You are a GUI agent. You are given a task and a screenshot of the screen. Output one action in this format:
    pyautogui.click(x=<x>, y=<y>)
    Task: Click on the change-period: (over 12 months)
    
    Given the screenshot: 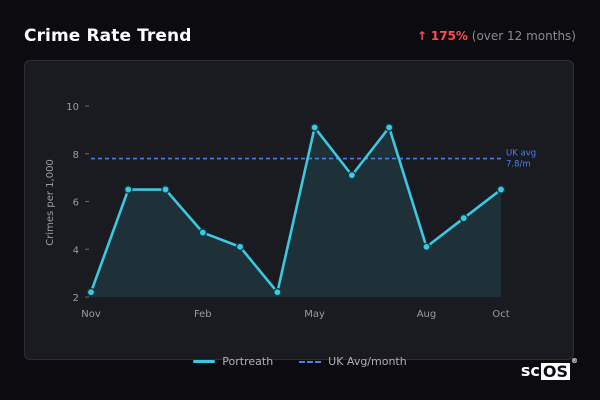 What is the action you would take?
    pyautogui.click(x=523, y=36)
    